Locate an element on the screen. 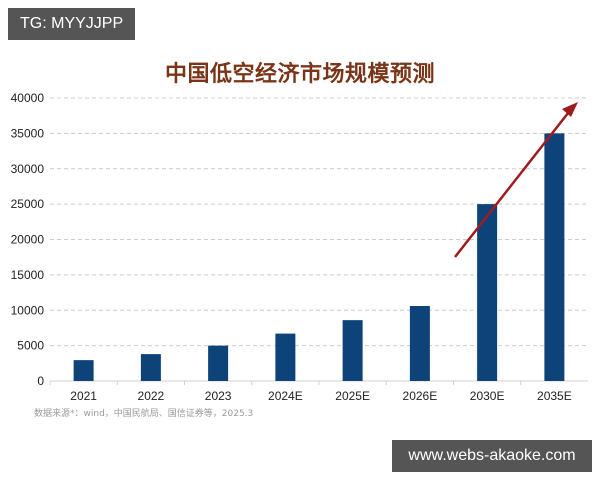 The image size is (600, 480). trend-arrow-line is located at coordinates (513, 182).